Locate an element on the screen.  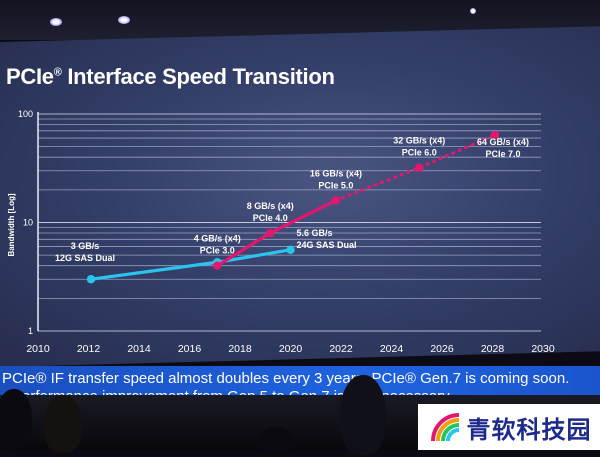
y-axis-label: Bandwidth [Log] is located at coordinates (11, 224).